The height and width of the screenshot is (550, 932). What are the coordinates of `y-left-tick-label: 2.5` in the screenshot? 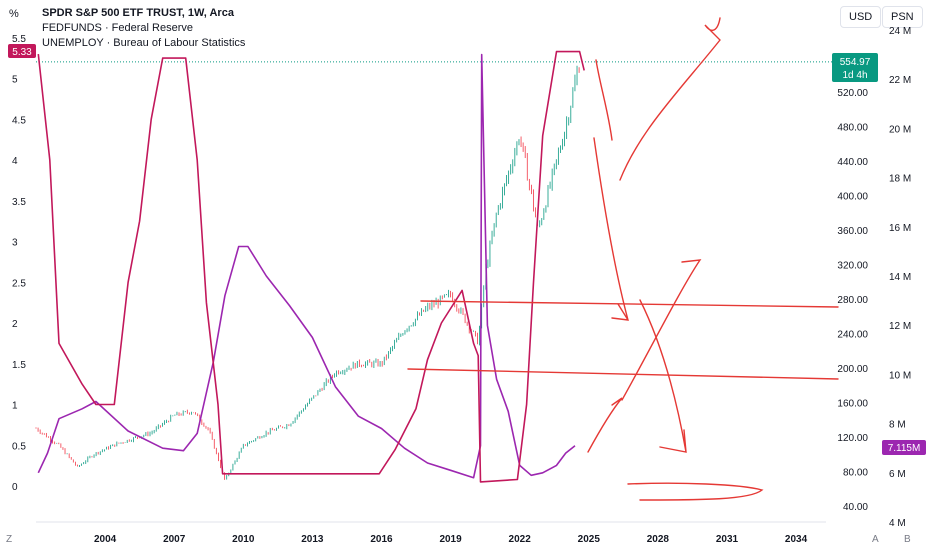 It's located at (19, 283).